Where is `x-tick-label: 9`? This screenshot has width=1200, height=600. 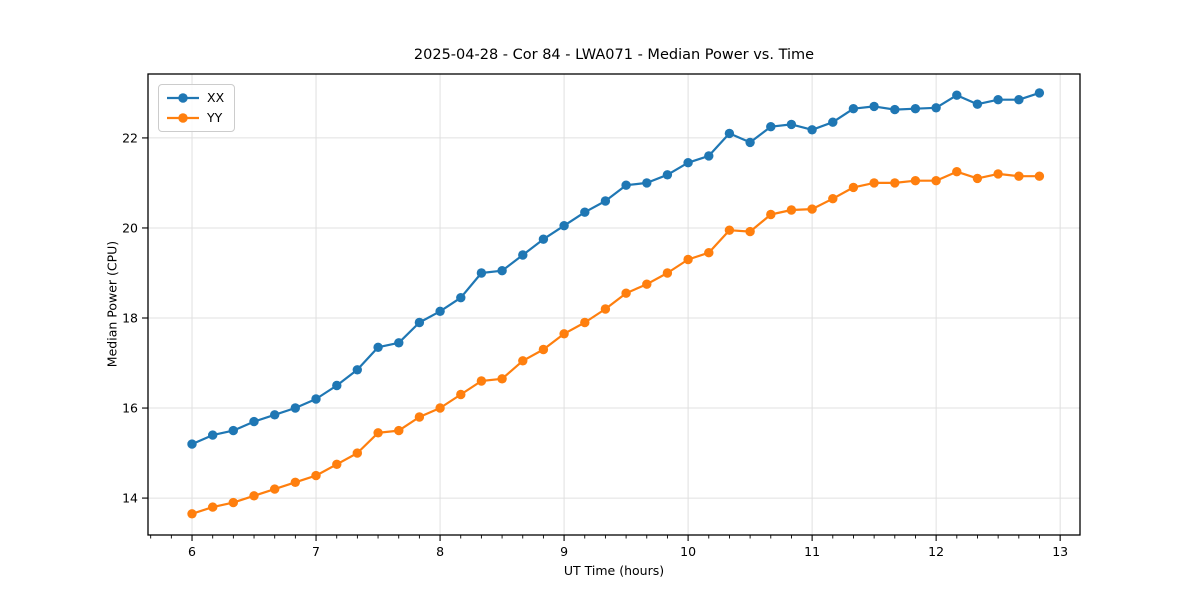 x-tick-label: 9 is located at coordinates (564, 551).